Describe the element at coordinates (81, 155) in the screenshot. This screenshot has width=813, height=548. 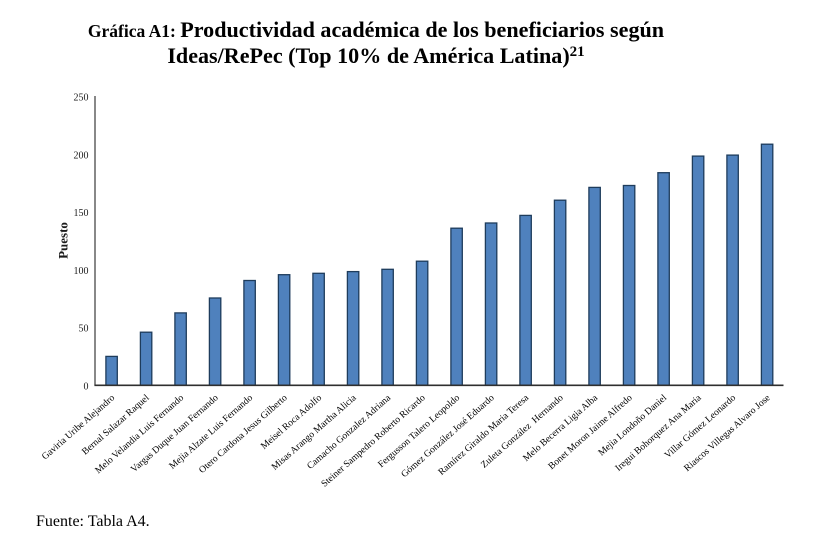
I see `svg-text: 200` at that location.